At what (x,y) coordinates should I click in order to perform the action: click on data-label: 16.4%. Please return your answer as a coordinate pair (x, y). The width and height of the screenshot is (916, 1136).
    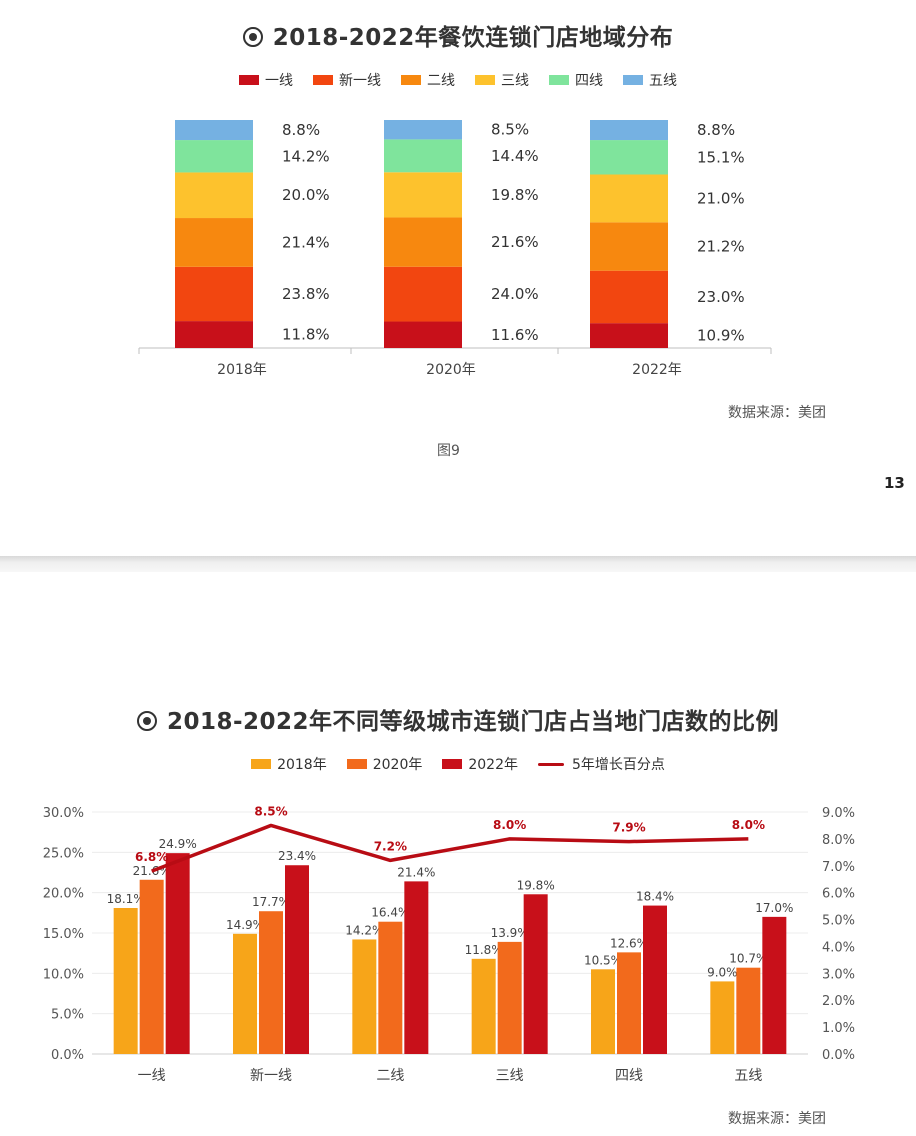
    Looking at the image, I should click on (390, 913).